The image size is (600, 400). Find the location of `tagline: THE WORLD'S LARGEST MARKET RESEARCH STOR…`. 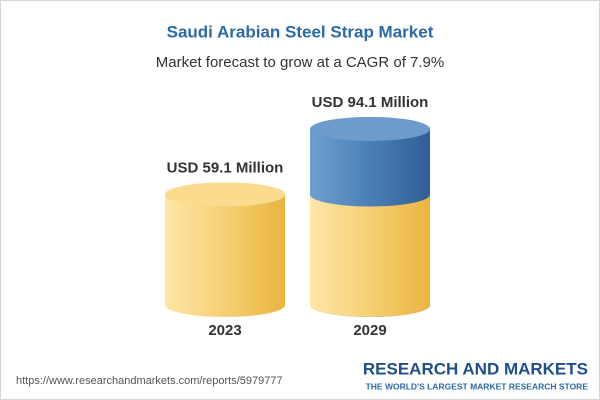

tagline: THE WORLD'S LARGEST MARKET RESEARCH STOR… is located at coordinates (477, 386).